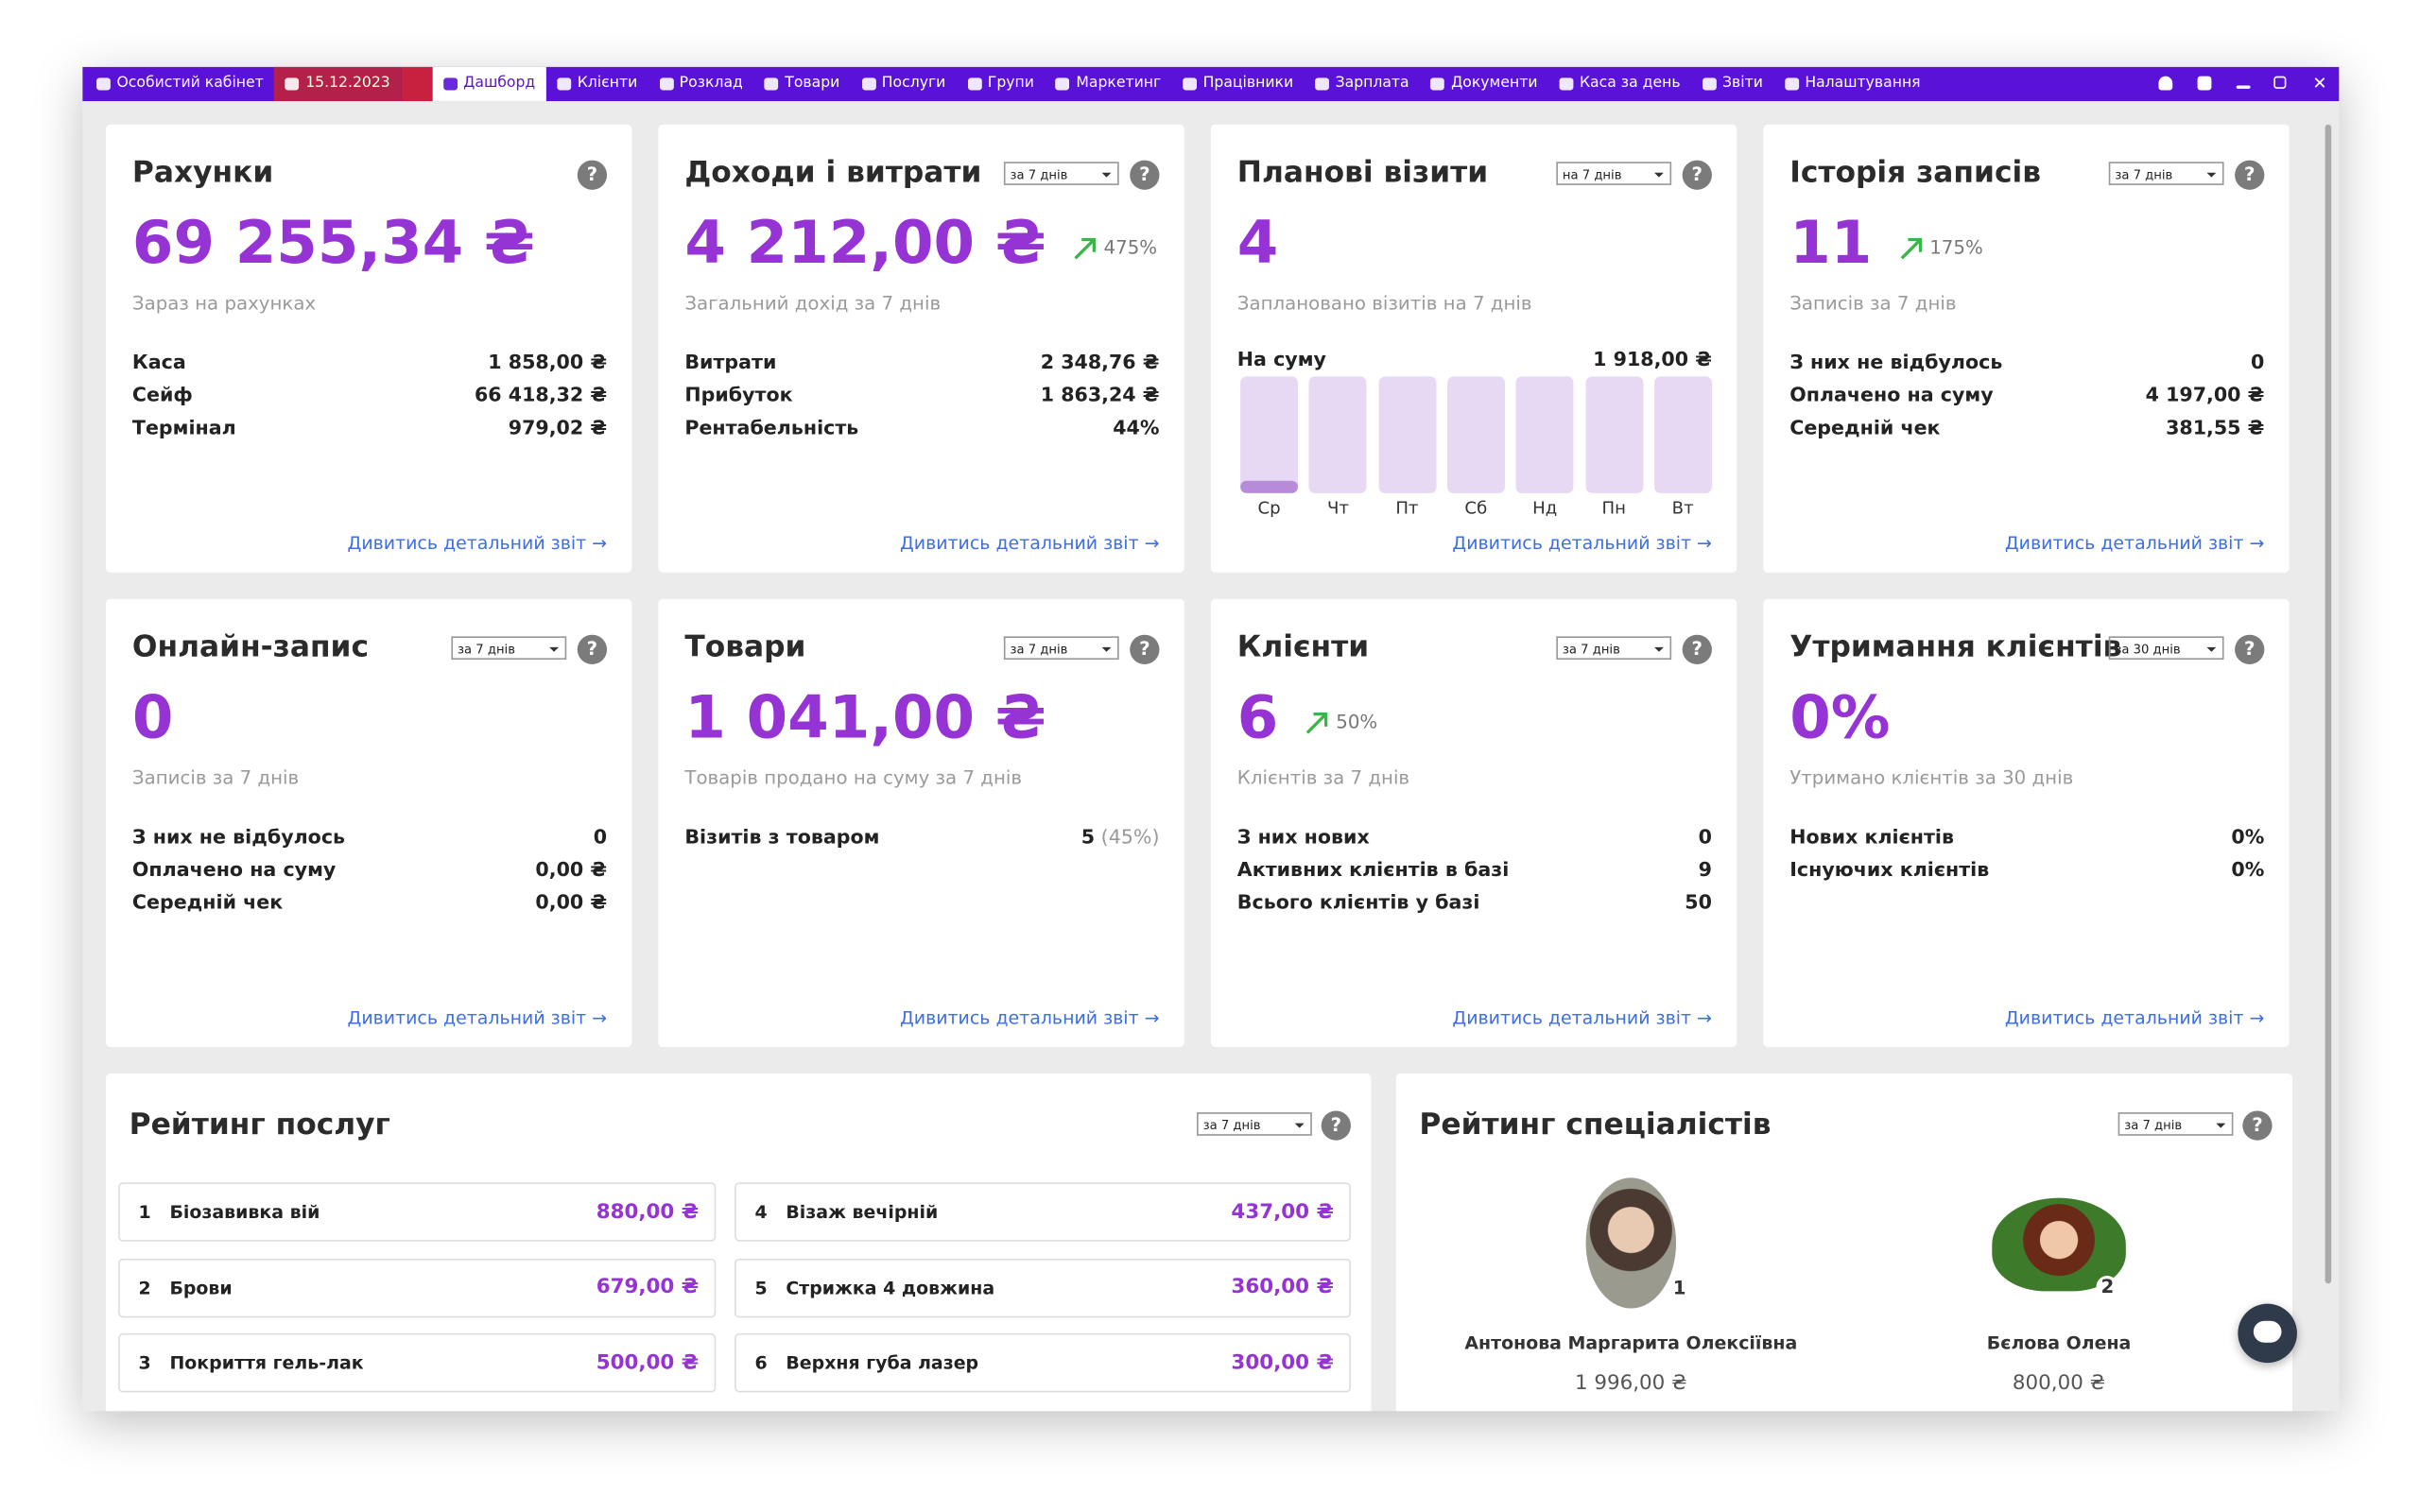 The width and height of the screenshot is (2420, 1512). What do you see at coordinates (801, 84) in the screenshot?
I see `nav-item: Товари` at bounding box center [801, 84].